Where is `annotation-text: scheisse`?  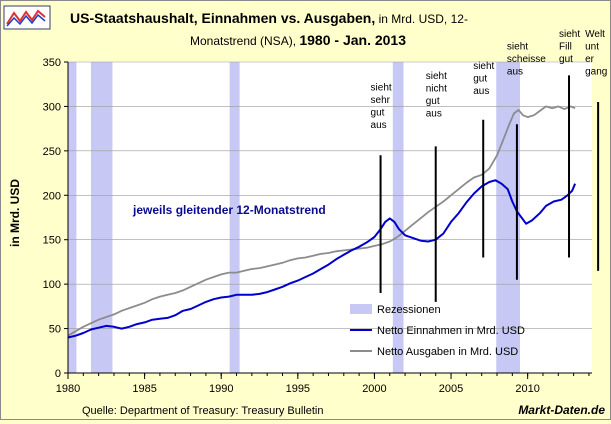 annotation-text: scheisse is located at coordinates (526, 59).